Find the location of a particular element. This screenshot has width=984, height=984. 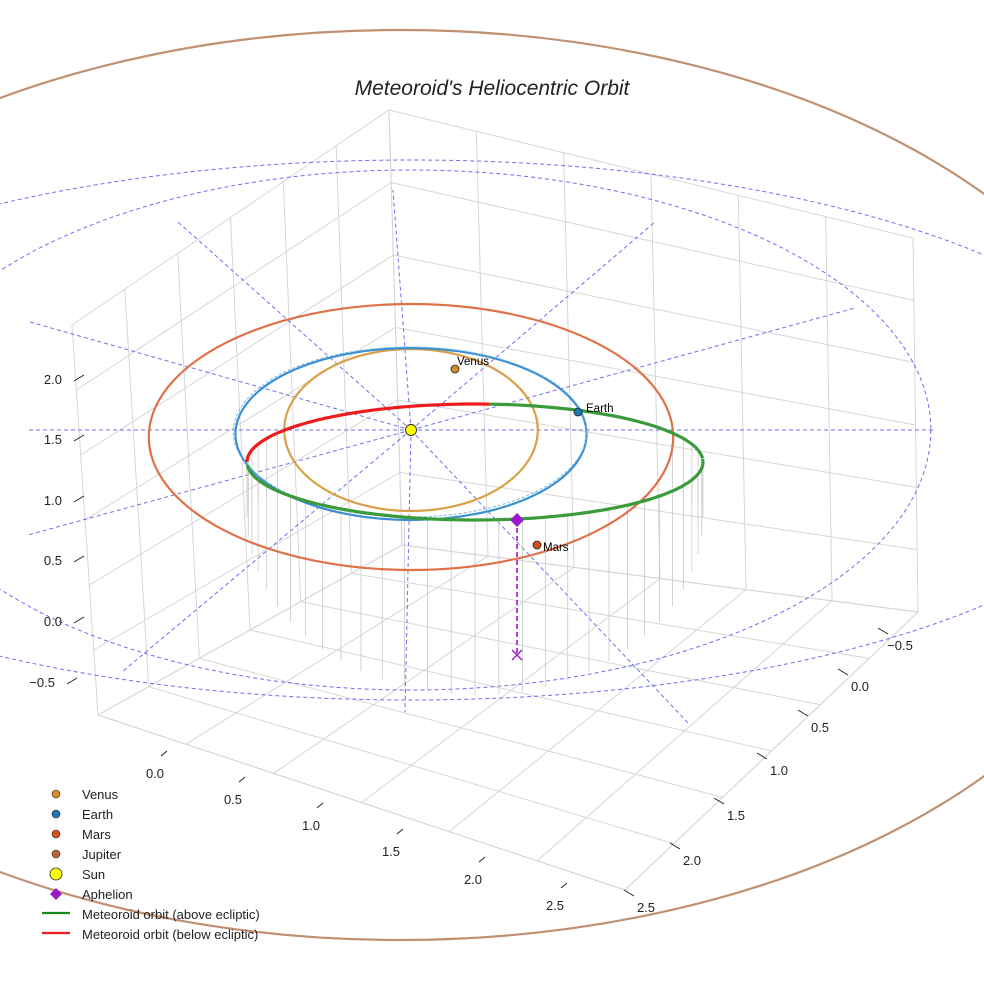

venus-label: Venus is located at coordinates (473, 362).